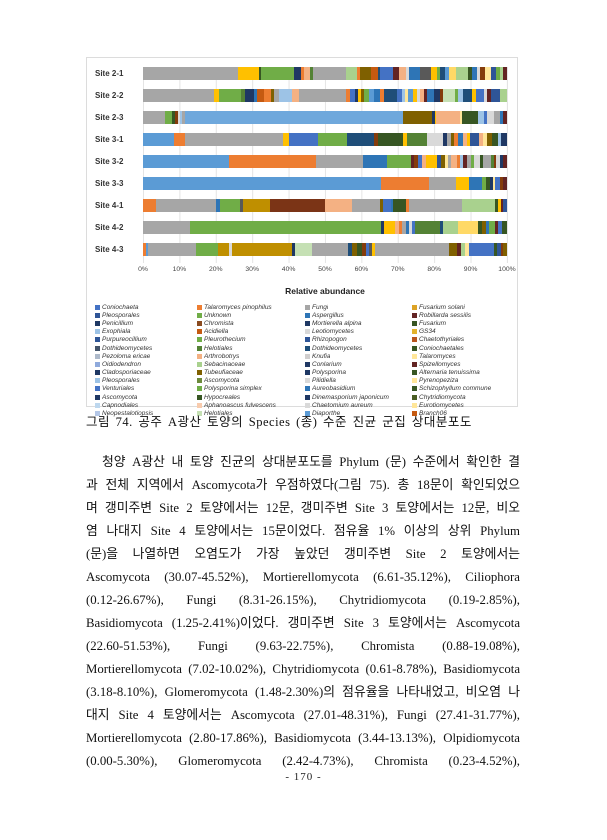  What do you see at coordinates (358, 405) in the screenshot?
I see `legend-item: Chaetomium aureum` at bounding box center [358, 405].